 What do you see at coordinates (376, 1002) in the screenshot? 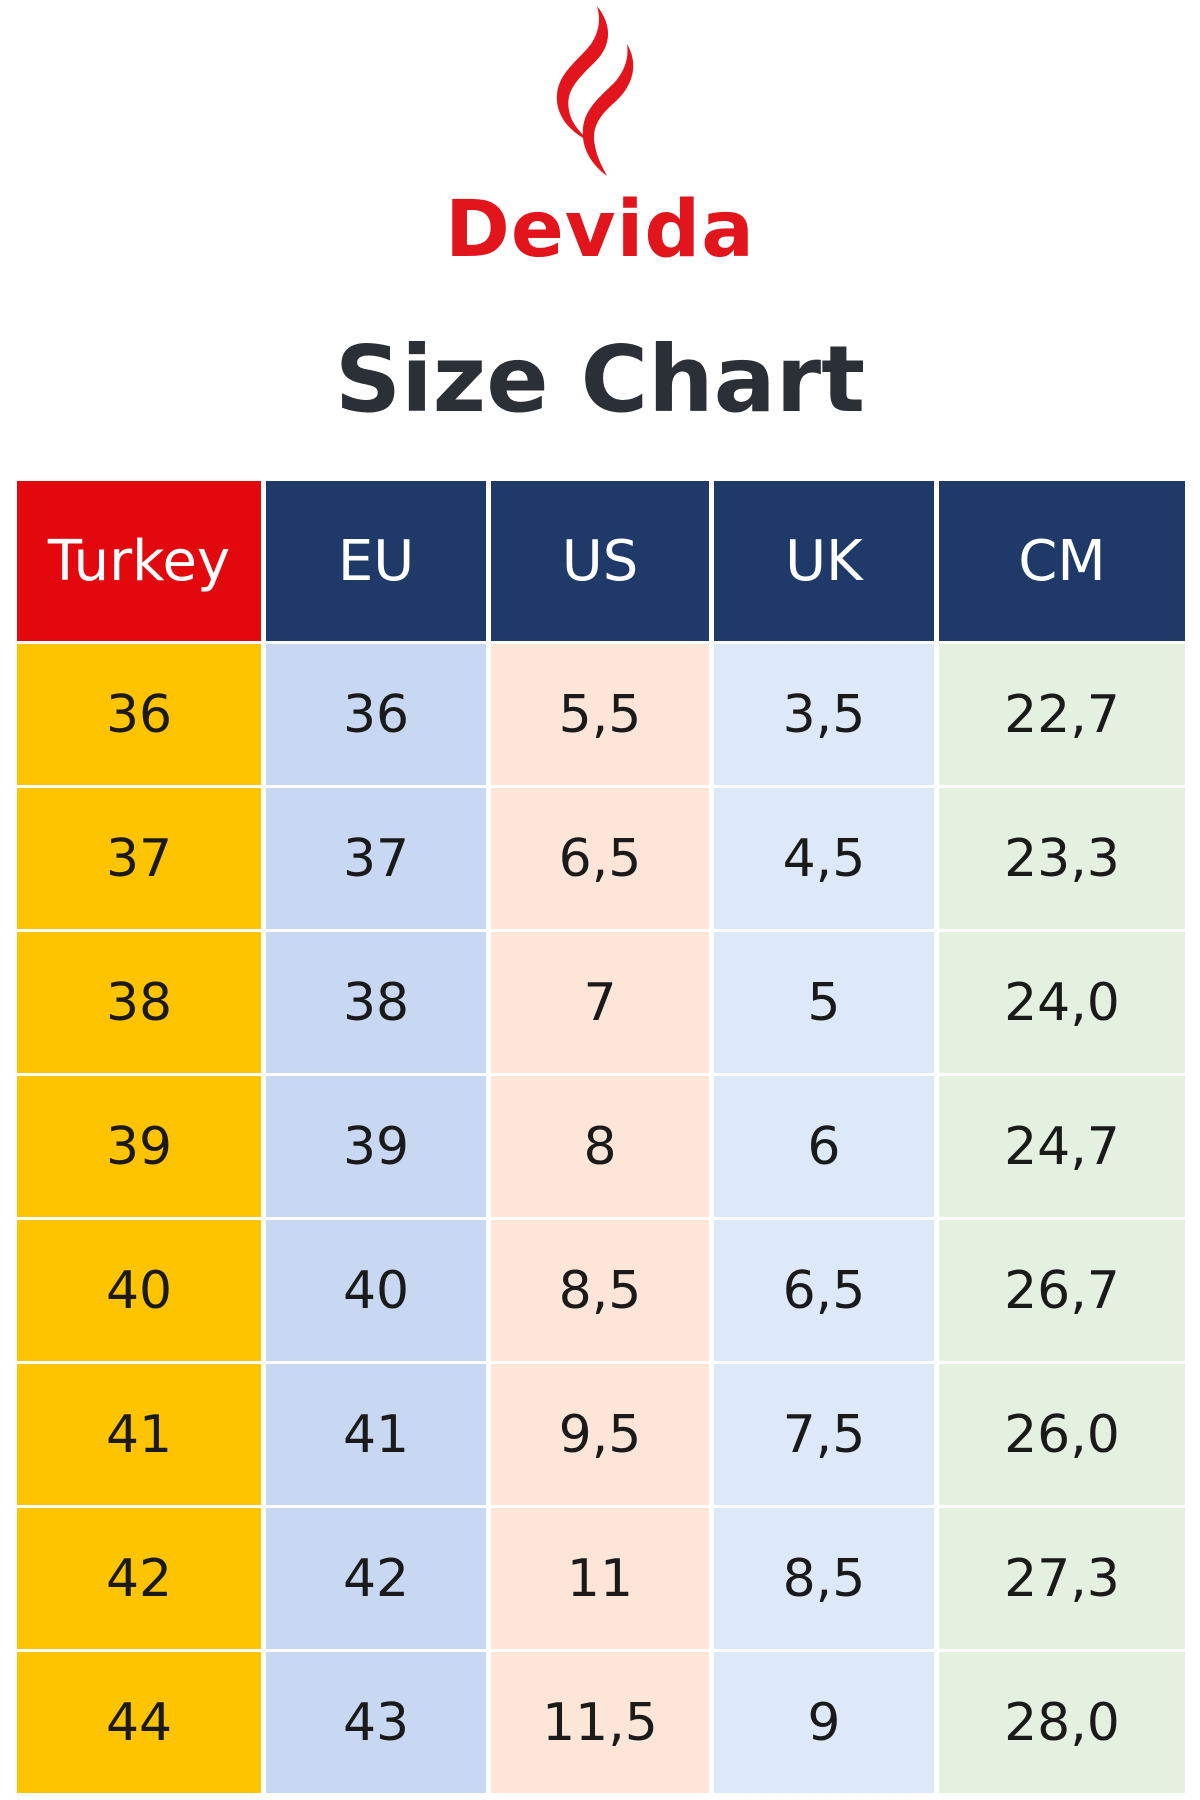
I see `cell-eu: 38` at bounding box center [376, 1002].